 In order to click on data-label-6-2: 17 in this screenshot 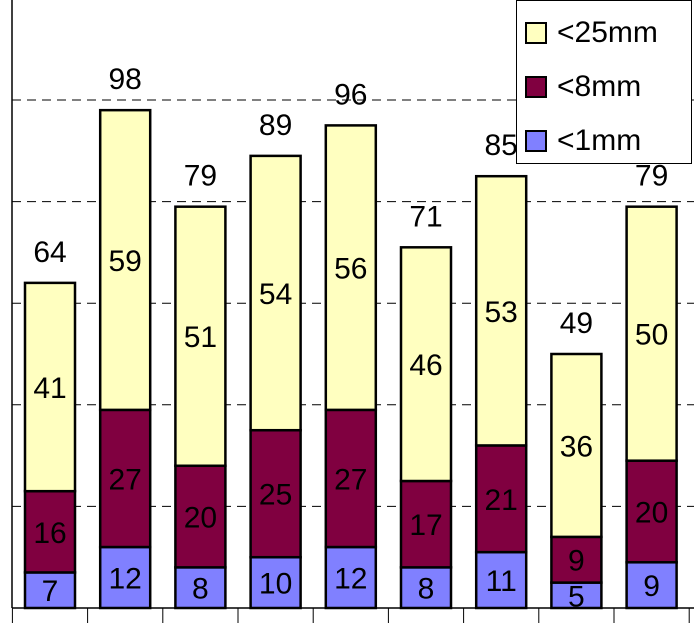, I will do `click(425, 525)`.